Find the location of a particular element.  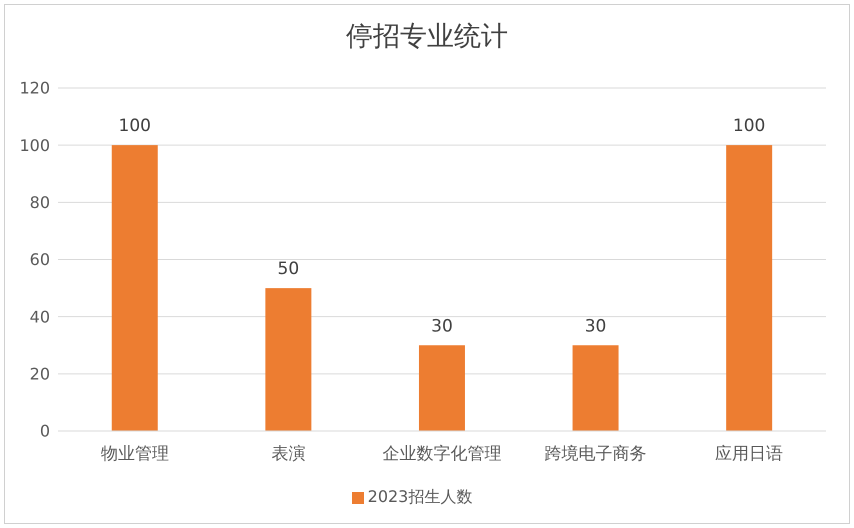

y-tick-label: 20 is located at coordinates (40, 374).